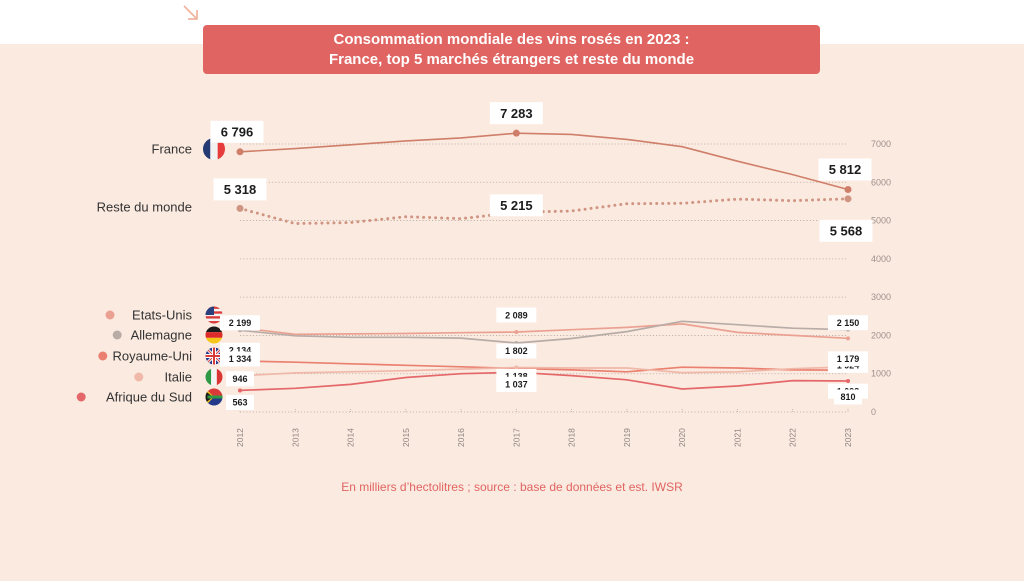 The height and width of the screenshot is (581, 1024). I want to click on data-label-royaume_uni-2017: 1 138, so click(516, 377).